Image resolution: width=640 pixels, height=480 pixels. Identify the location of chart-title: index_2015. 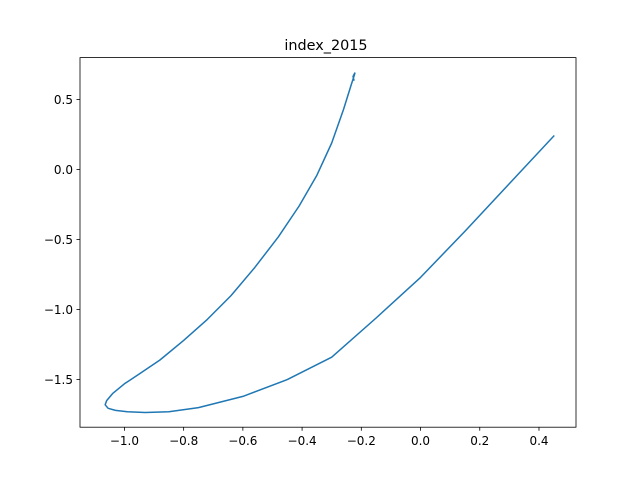
(325, 46).